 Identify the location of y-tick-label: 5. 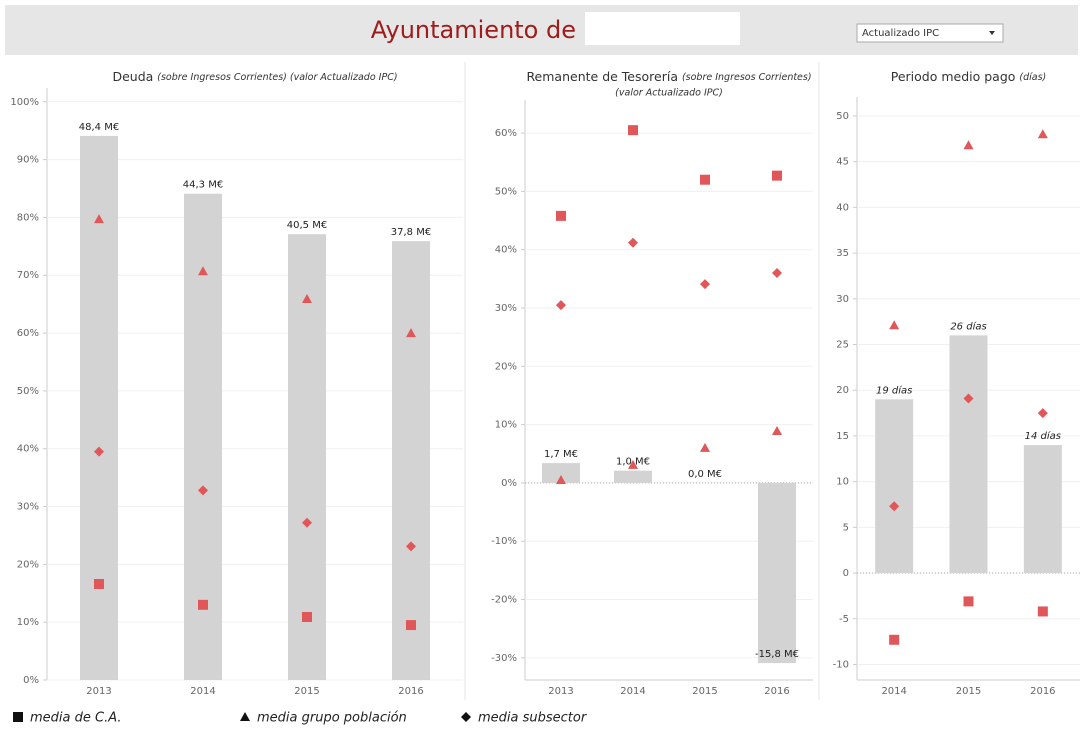
(846, 527).